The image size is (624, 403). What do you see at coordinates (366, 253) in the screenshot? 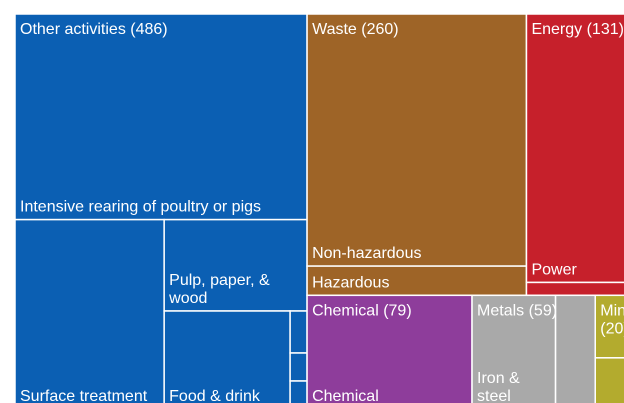
I see `cell-label: Non-hazardous` at bounding box center [366, 253].